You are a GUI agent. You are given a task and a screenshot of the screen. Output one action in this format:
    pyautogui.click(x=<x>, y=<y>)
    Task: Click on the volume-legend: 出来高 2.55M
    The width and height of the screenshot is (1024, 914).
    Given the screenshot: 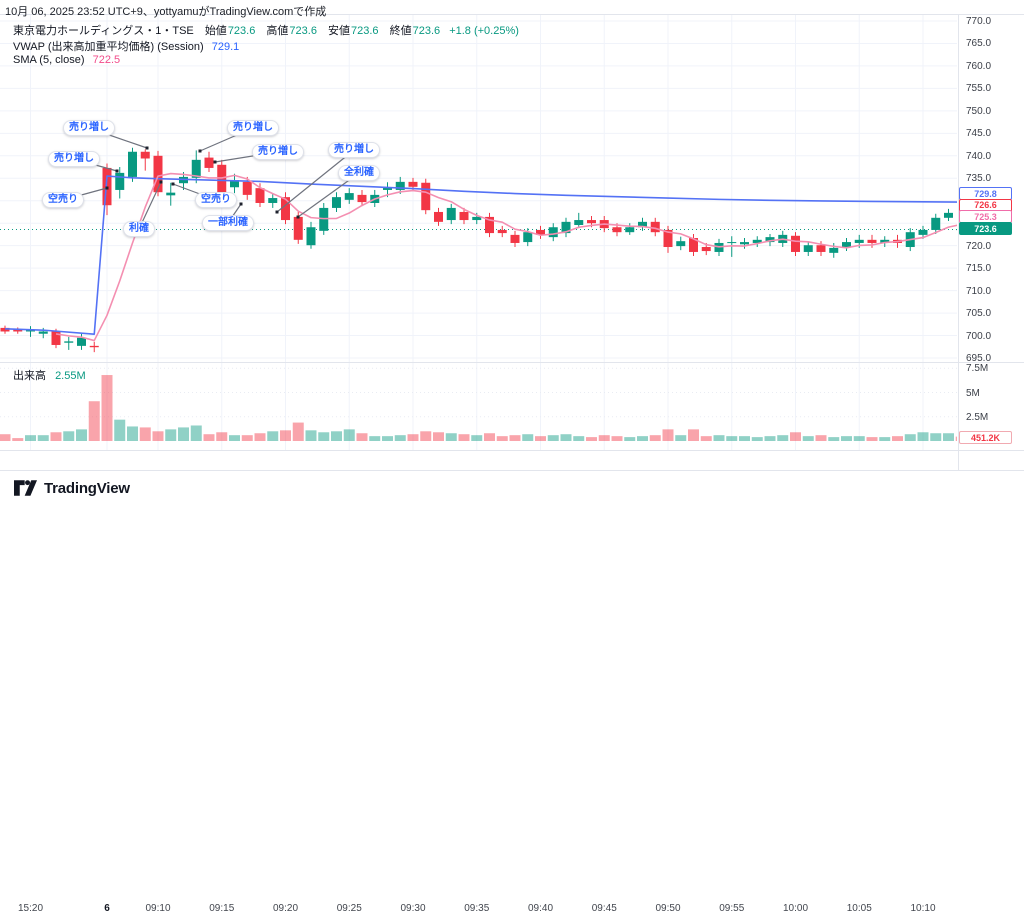 What is the action you would take?
    pyautogui.click(x=49, y=375)
    